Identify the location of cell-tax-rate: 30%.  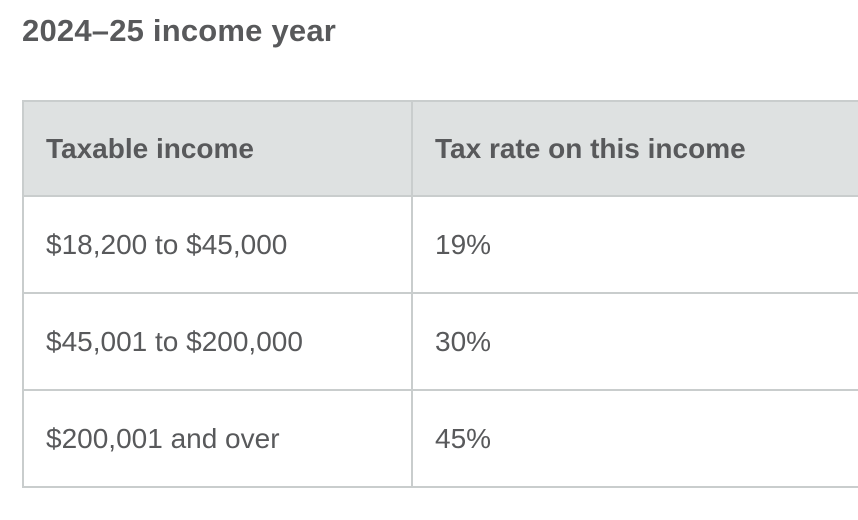
(634, 341).